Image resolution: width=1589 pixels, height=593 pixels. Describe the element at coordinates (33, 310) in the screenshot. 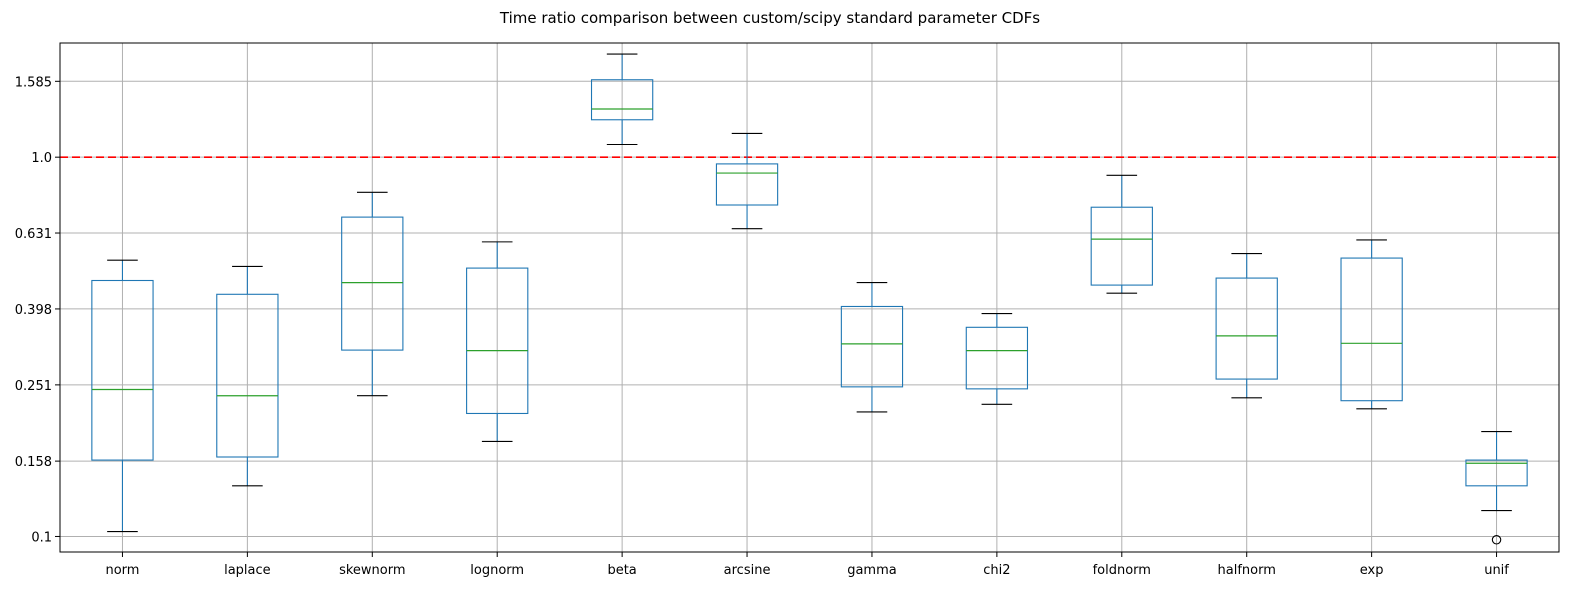

I see `y-tick-label: 0.398` at that location.